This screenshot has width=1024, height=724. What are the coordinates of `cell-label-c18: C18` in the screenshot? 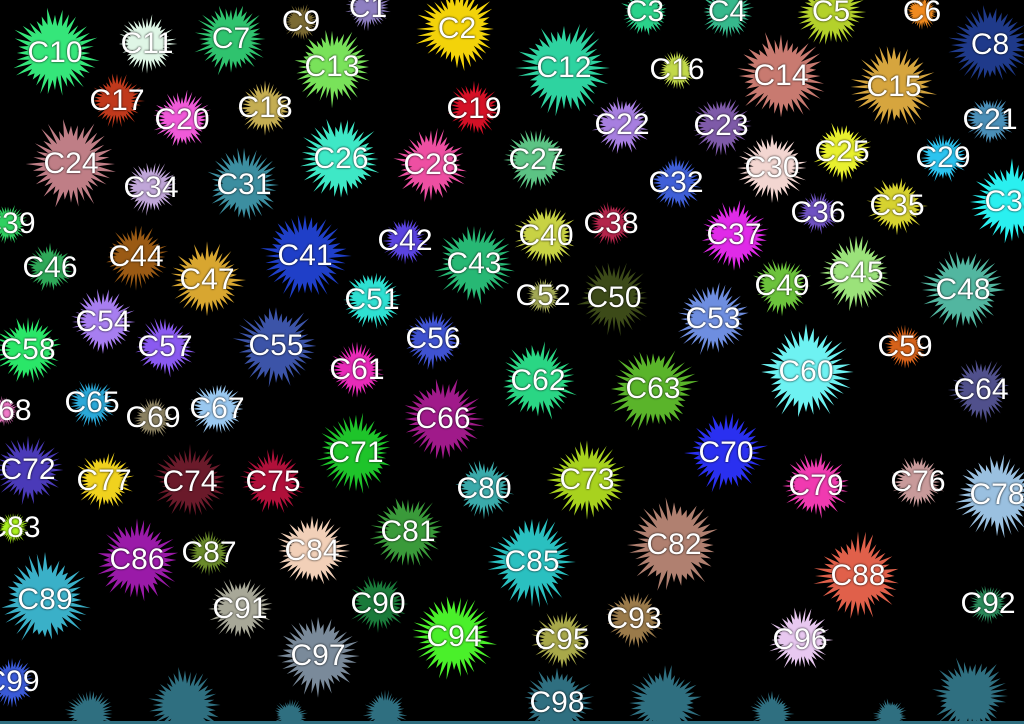 It's located at (265, 107).